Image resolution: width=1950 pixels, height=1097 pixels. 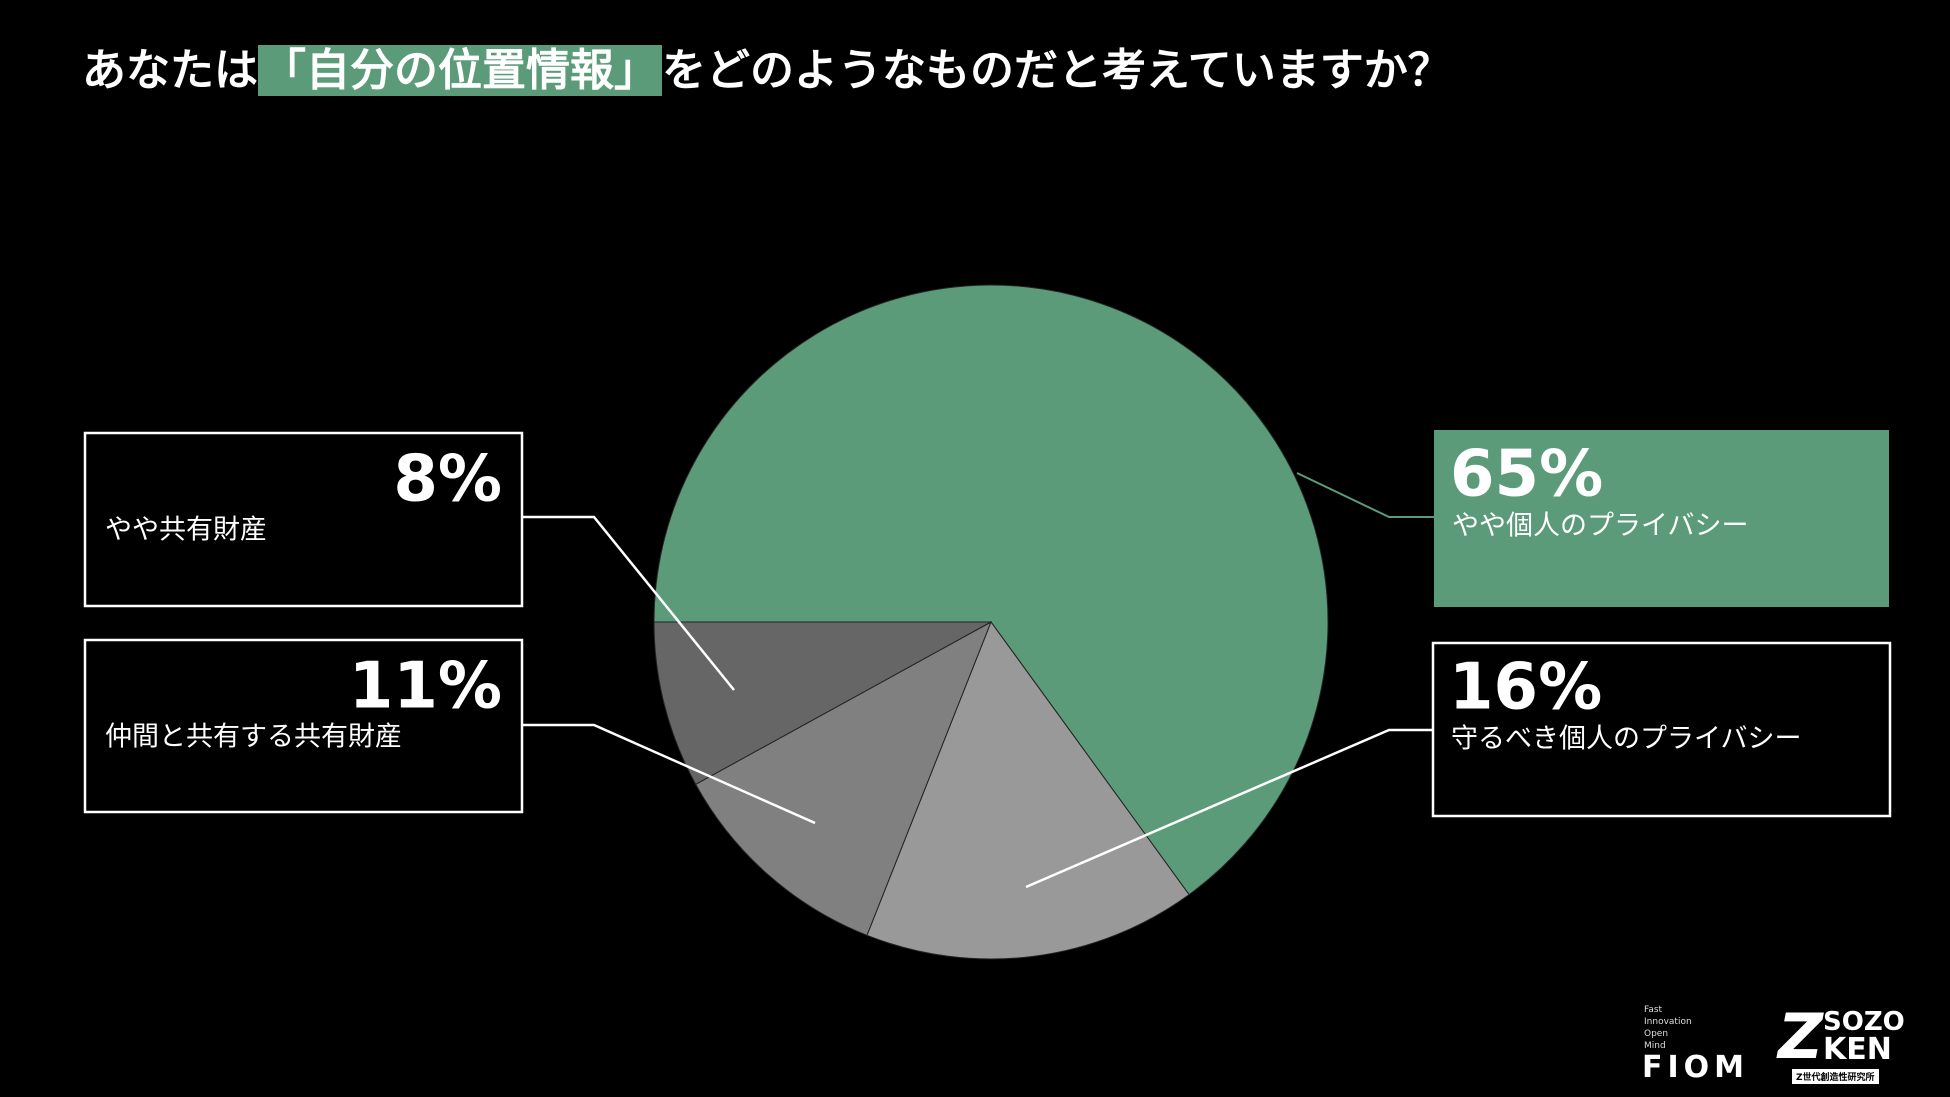 What do you see at coordinates (1656, 1034) in the screenshot?
I see `tagline-word: Open` at bounding box center [1656, 1034].